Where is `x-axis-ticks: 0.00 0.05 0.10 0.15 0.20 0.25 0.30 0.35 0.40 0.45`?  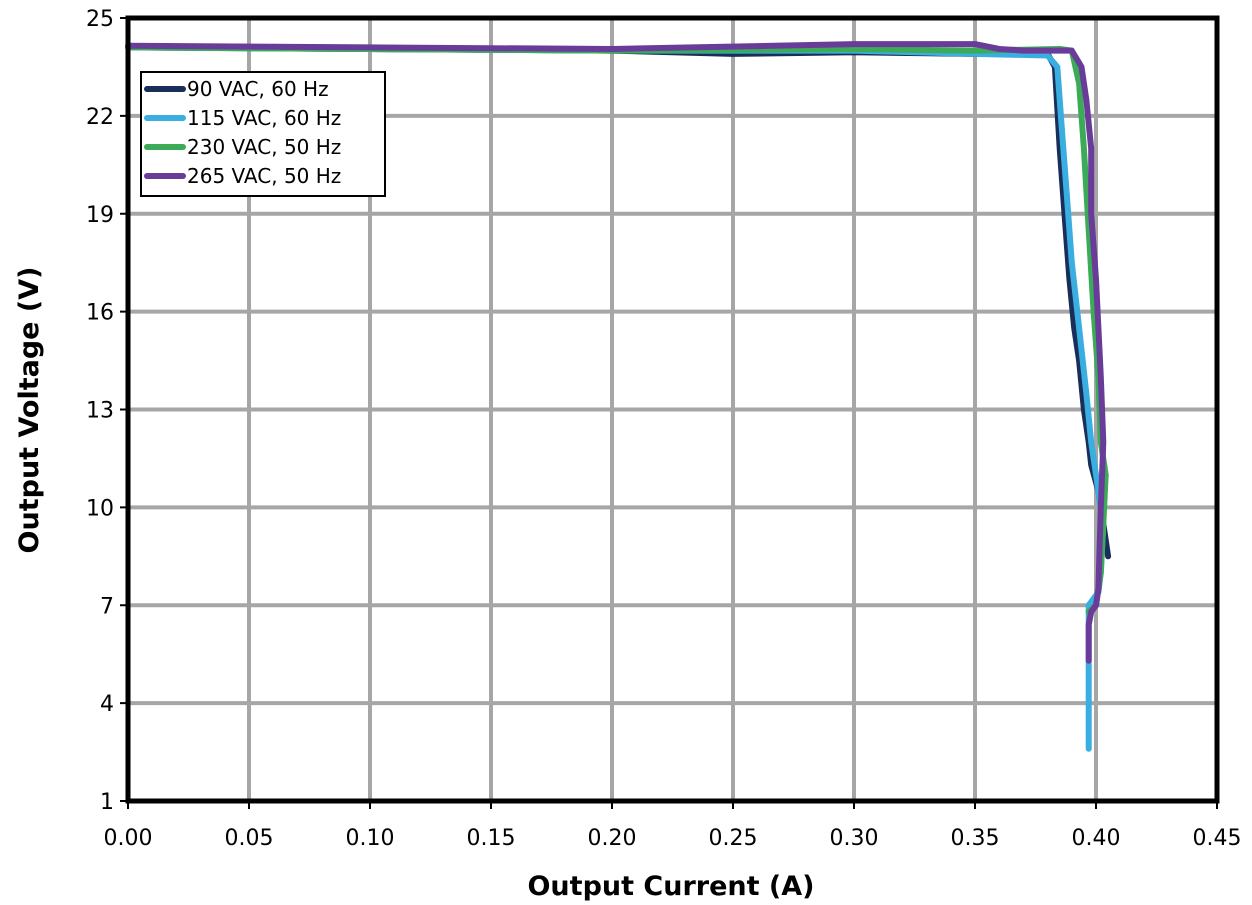
x-axis-ticks: 0.00 0.05 0.10 0.15 0.20 0.25 0.30 0.35 0.40 0.45 is located at coordinates (673, 826).